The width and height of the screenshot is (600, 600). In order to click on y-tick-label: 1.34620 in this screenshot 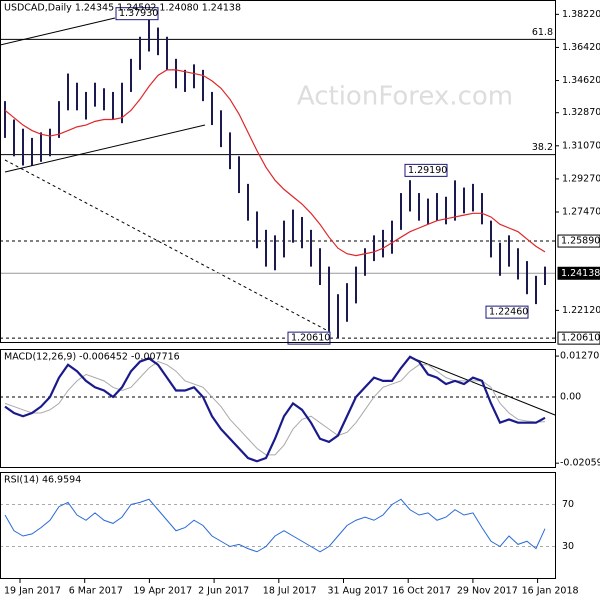, I will do `click(581, 80)`.